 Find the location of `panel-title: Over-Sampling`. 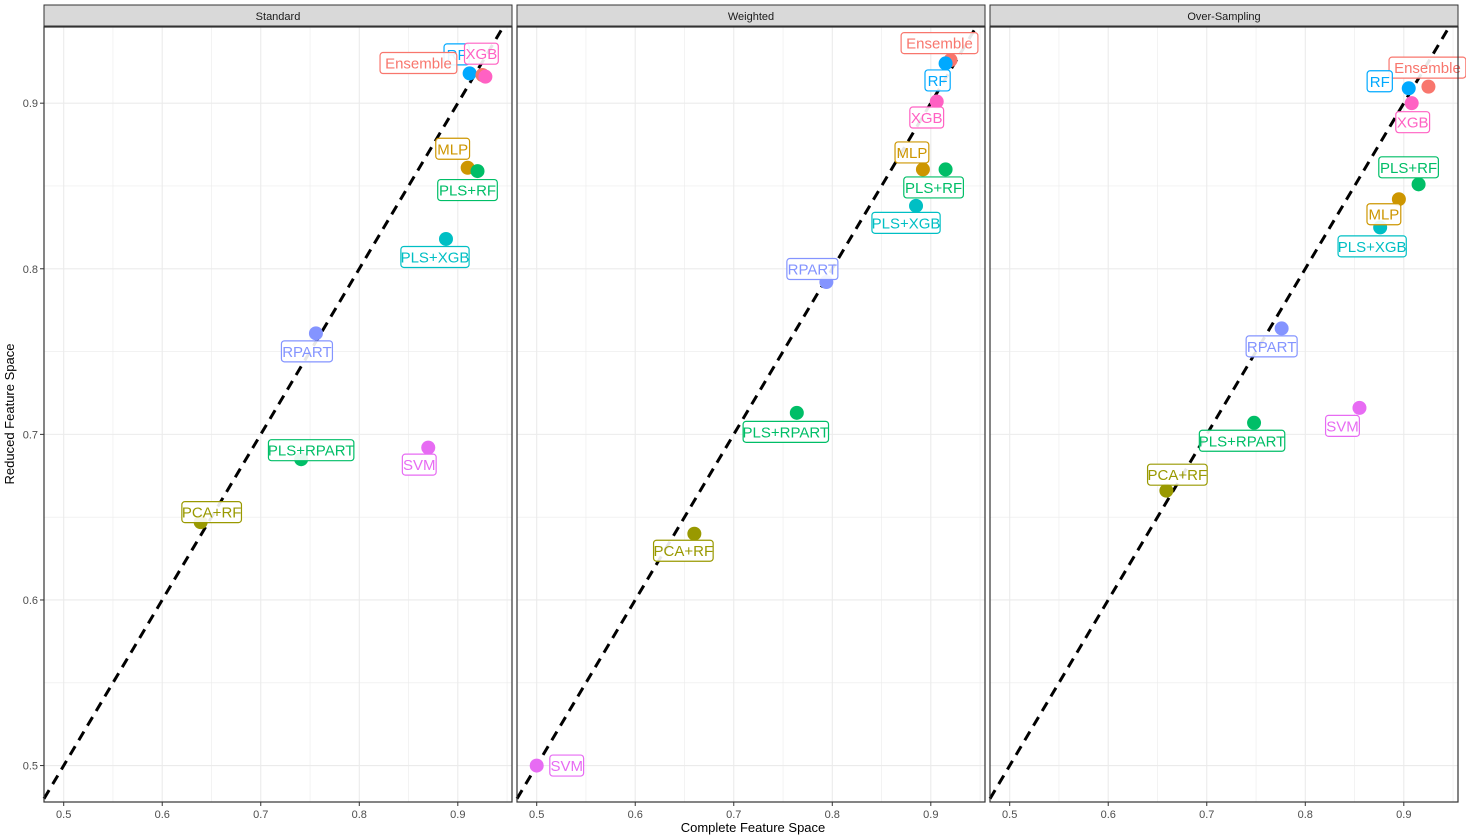

panel-title: Over-Sampling is located at coordinates (1223, 17).